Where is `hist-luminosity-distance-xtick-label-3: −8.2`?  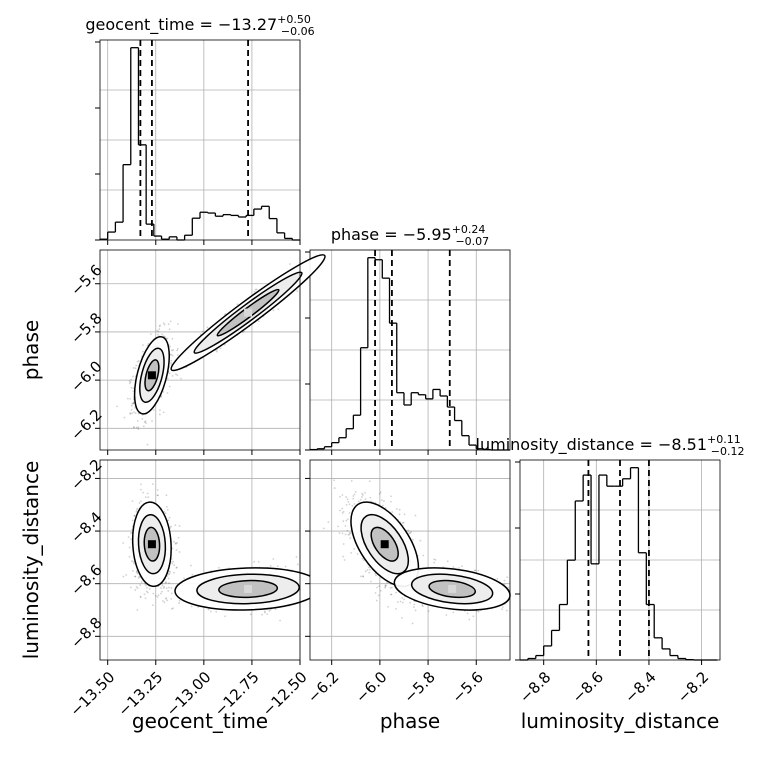
hist-luminosity-distance-xtick-label-3: −8.2 is located at coordinates (693, 687).